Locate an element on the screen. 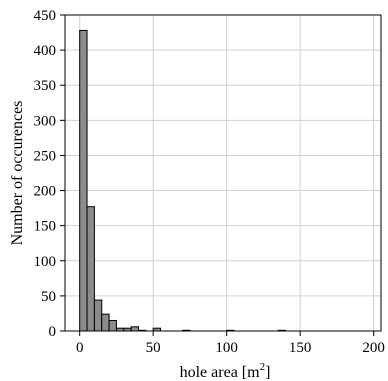 This screenshot has width=388, height=381. y-tick-label: 400 is located at coordinates (45, 51).